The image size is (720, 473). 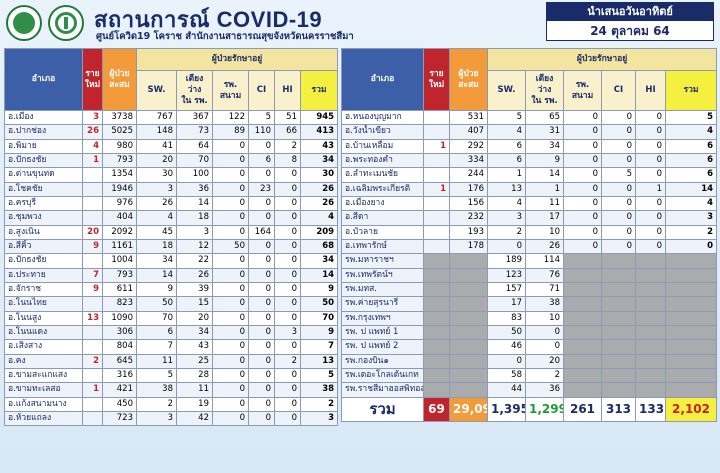 What do you see at coordinates (43, 289) in the screenshot?
I see `district-name: อ.จักราช` at bounding box center [43, 289].